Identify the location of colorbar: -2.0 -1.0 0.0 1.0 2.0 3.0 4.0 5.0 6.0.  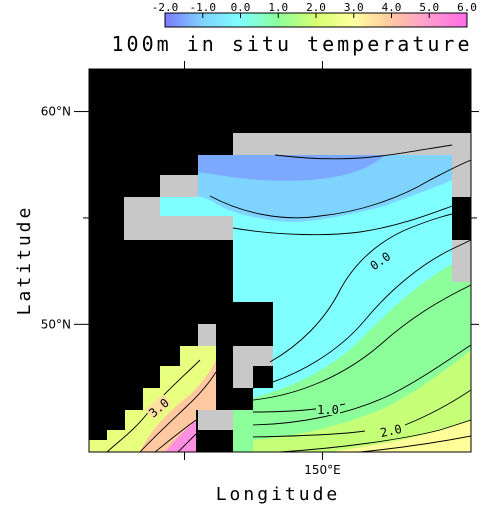
(314, 14).